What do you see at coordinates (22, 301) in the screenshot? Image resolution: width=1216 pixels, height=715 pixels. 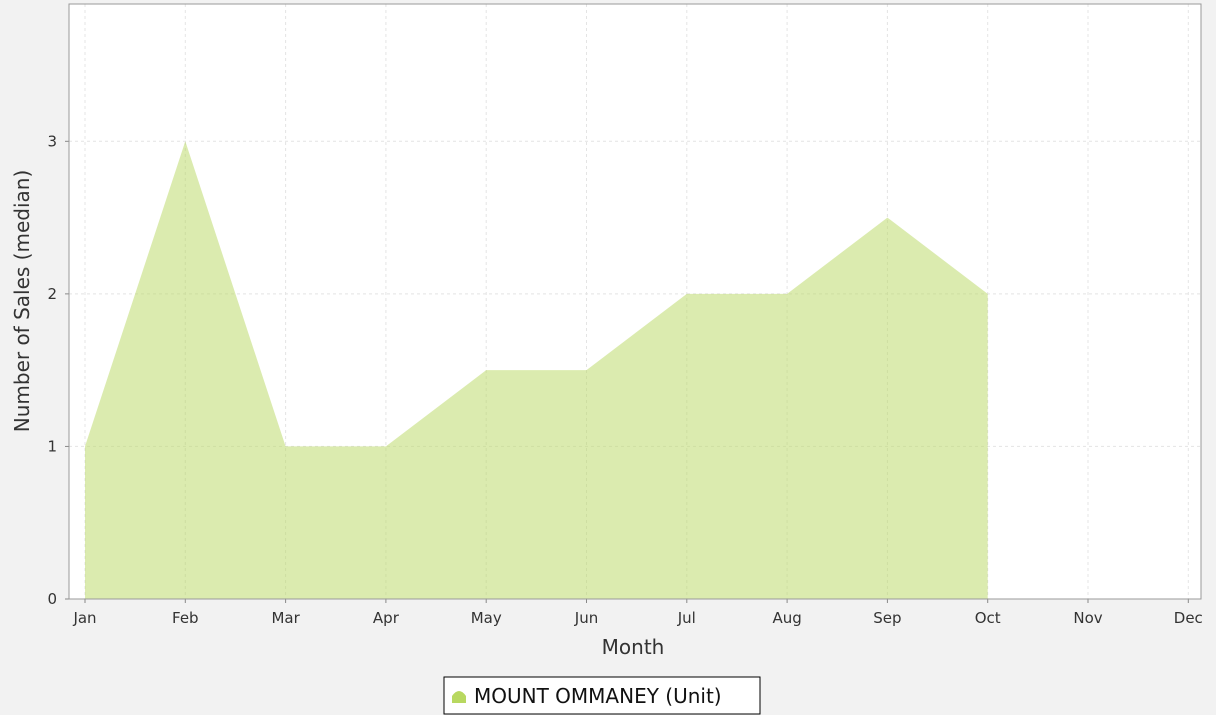 I see `y-axis-title: Number of Sales (median)` at bounding box center [22, 301].